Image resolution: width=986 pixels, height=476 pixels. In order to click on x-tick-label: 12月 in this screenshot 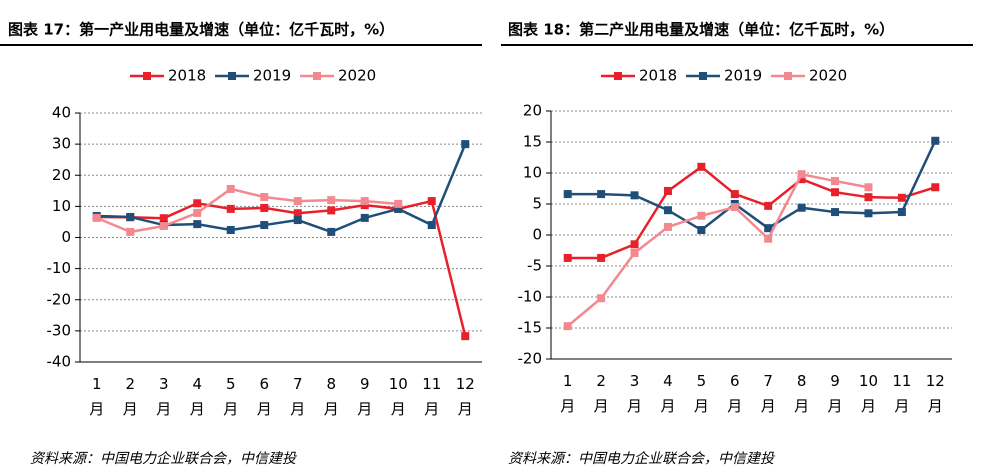, I will do `click(465, 396)`.